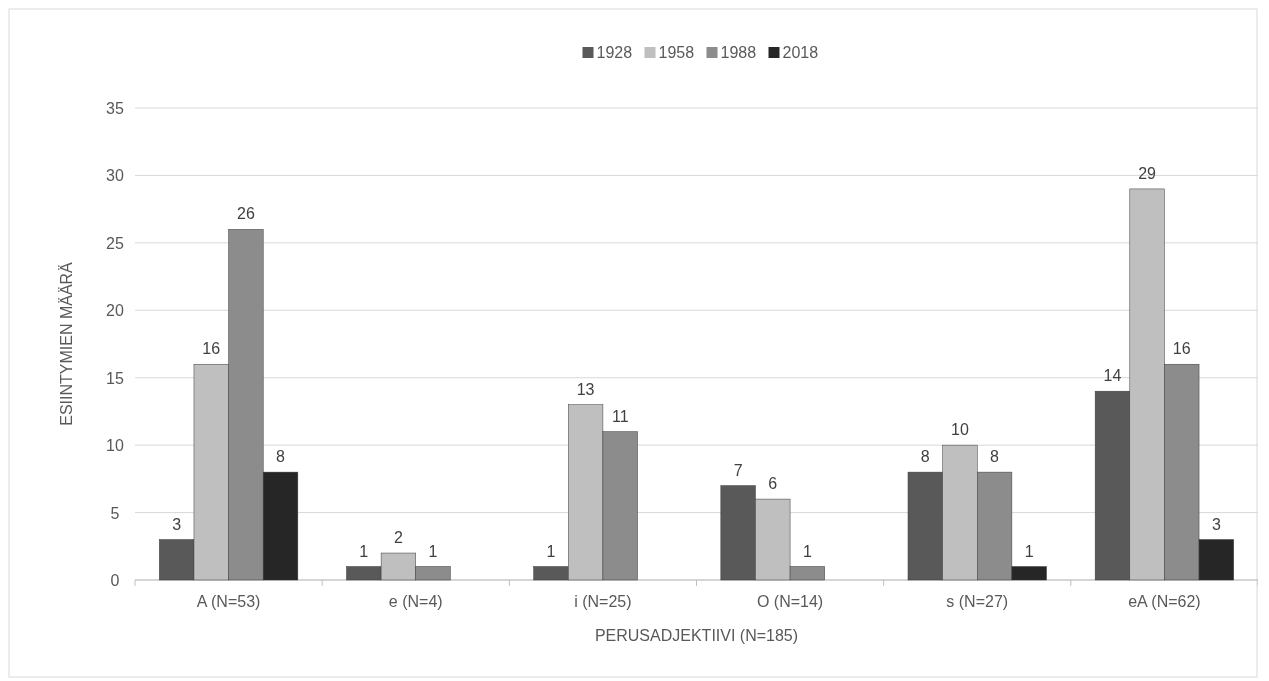 Image resolution: width=1269 pixels, height=681 pixels. I want to click on y-axis-title: ESIINTYMIEN MÄÄRÄ, so click(66, 343).